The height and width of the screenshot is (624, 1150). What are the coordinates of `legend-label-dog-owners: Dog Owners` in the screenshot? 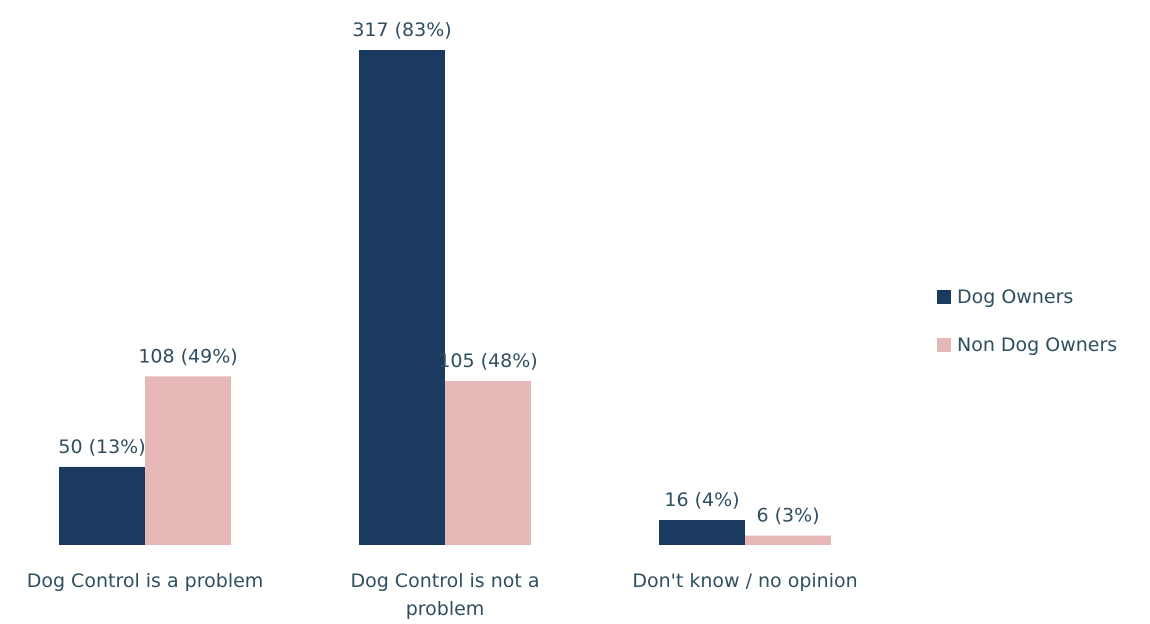 It's located at (1015, 297).